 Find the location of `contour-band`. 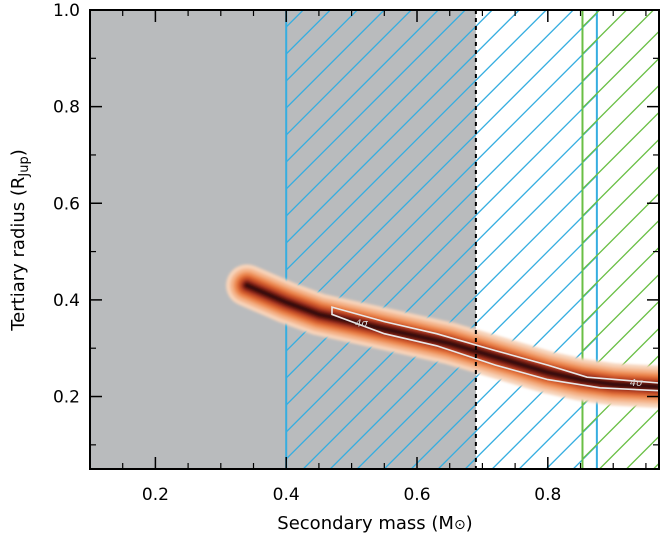

contour-band is located at coordinates (452, 336).